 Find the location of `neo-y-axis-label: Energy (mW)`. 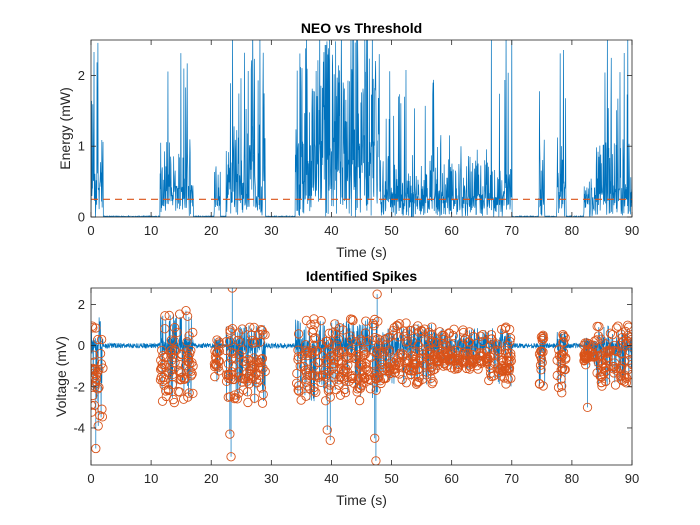

neo-y-axis-label: Energy (mW) is located at coordinates (65, 128).